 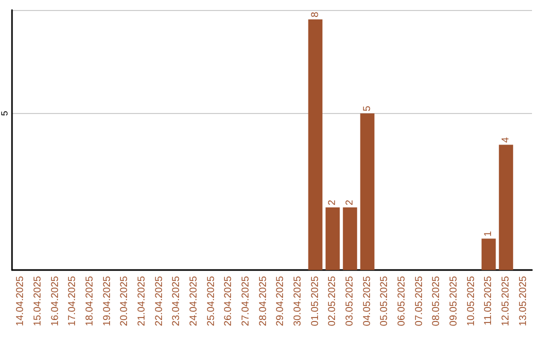 I want to click on x-tick-label: 29.04.2025, so click(x=280, y=301).